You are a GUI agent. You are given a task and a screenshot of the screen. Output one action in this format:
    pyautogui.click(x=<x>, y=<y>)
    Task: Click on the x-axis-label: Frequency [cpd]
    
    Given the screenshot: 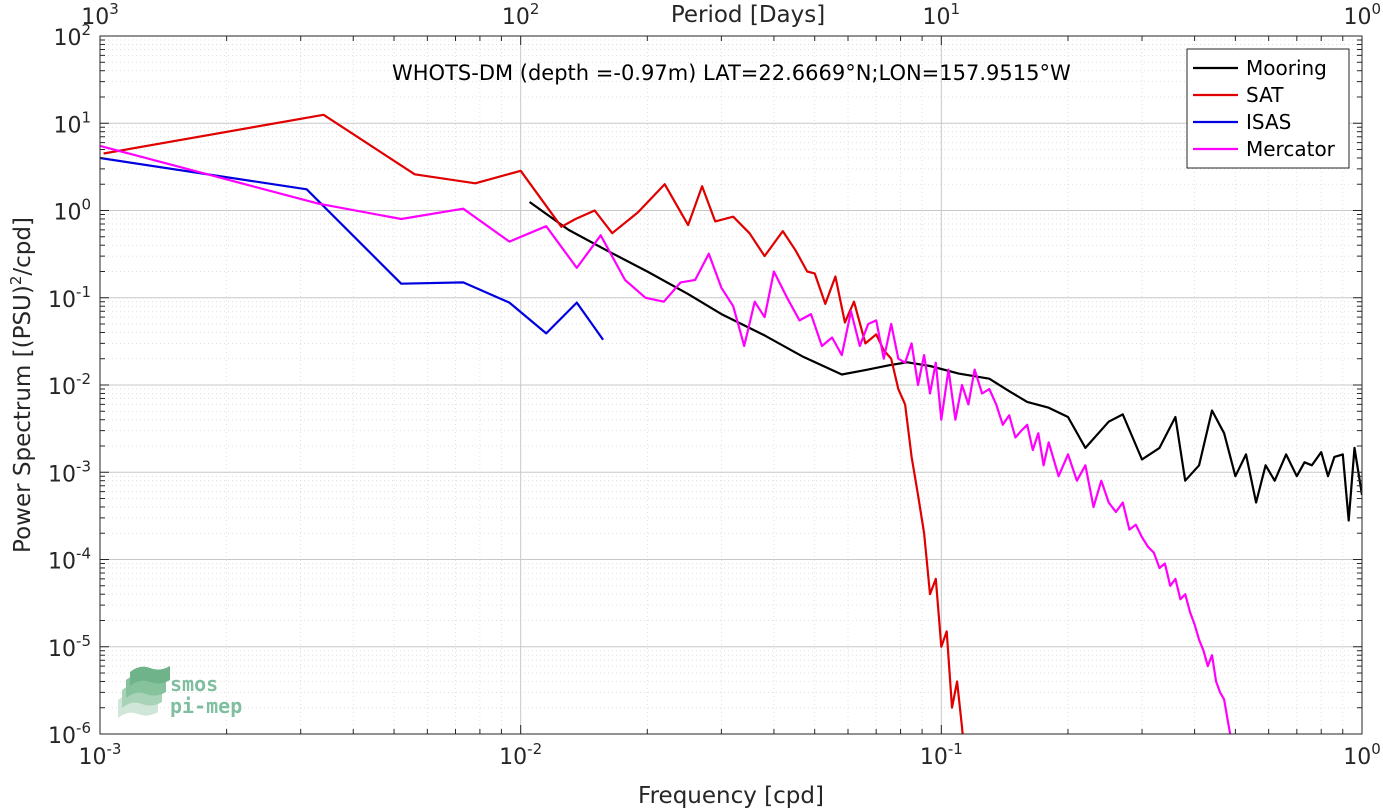 What is the action you would take?
    pyautogui.click(x=731, y=796)
    